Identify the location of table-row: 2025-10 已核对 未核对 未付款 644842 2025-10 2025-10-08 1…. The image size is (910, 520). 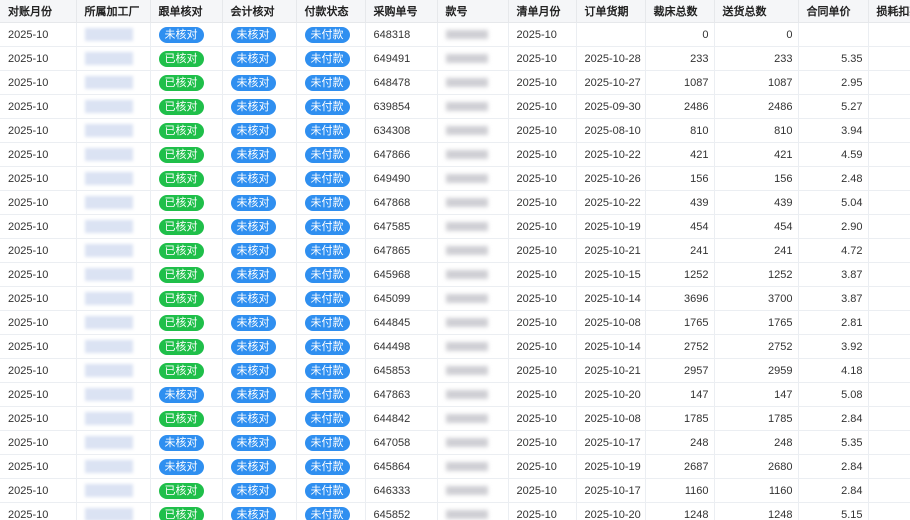
(455, 418).